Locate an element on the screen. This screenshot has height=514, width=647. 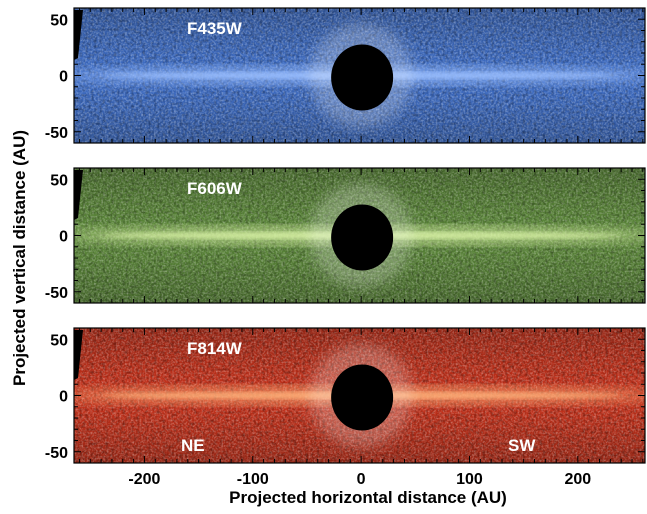
x-tick-label: 0 is located at coordinates (361, 479).